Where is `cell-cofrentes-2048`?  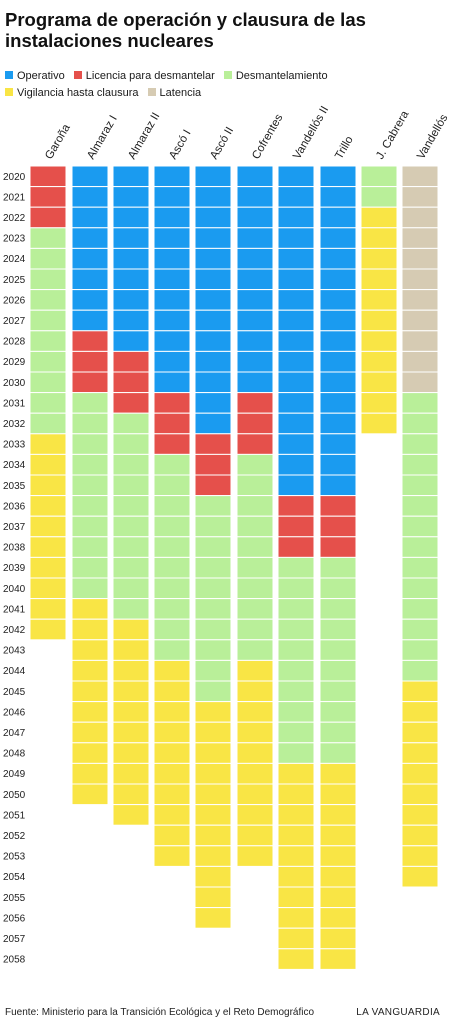 cell-cofrentes-2048 is located at coordinates (255, 753).